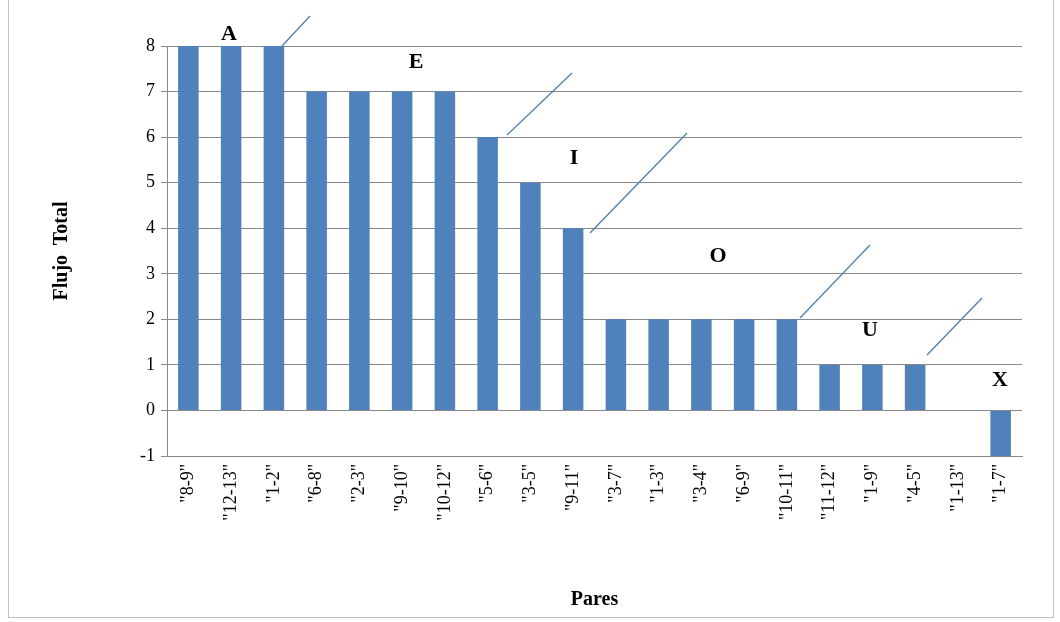  What do you see at coordinates (700, 483) in the screenshot?
I see `x-tick-label: "3-4"` at bounding box center [700, 483].